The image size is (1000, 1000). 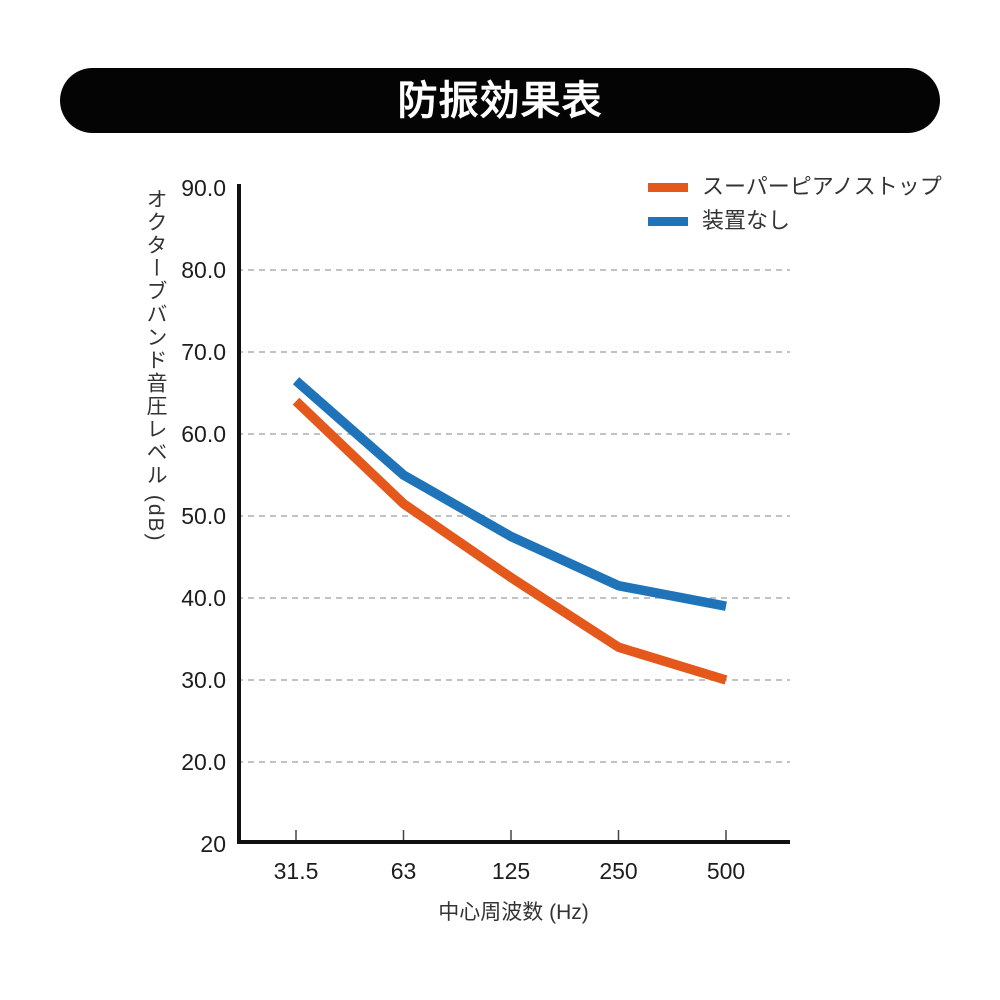 I want to click on x-tick-label: 125, so click(x=511, y=871).